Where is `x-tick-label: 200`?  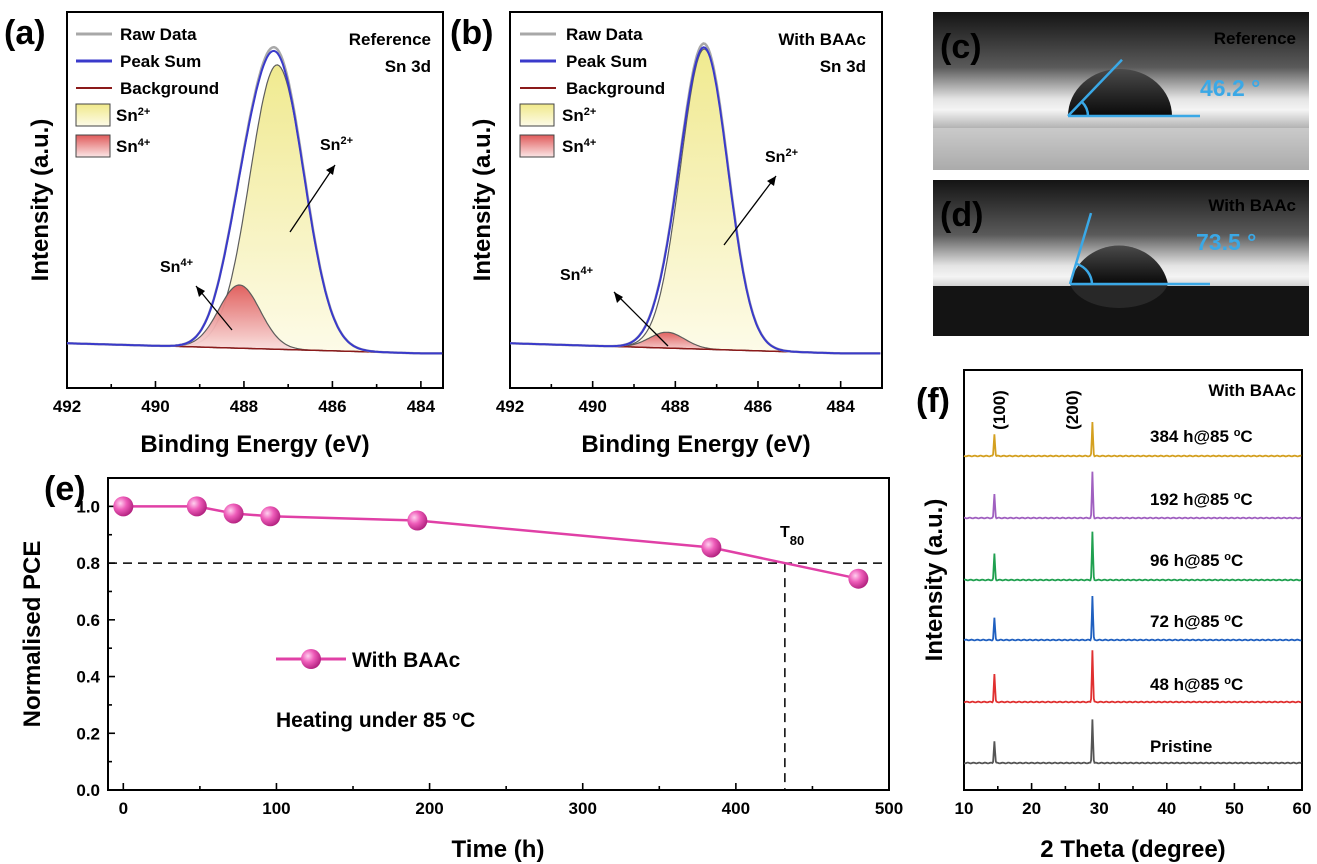 x-tick-label: 200 is located at coordinates (429, 808).